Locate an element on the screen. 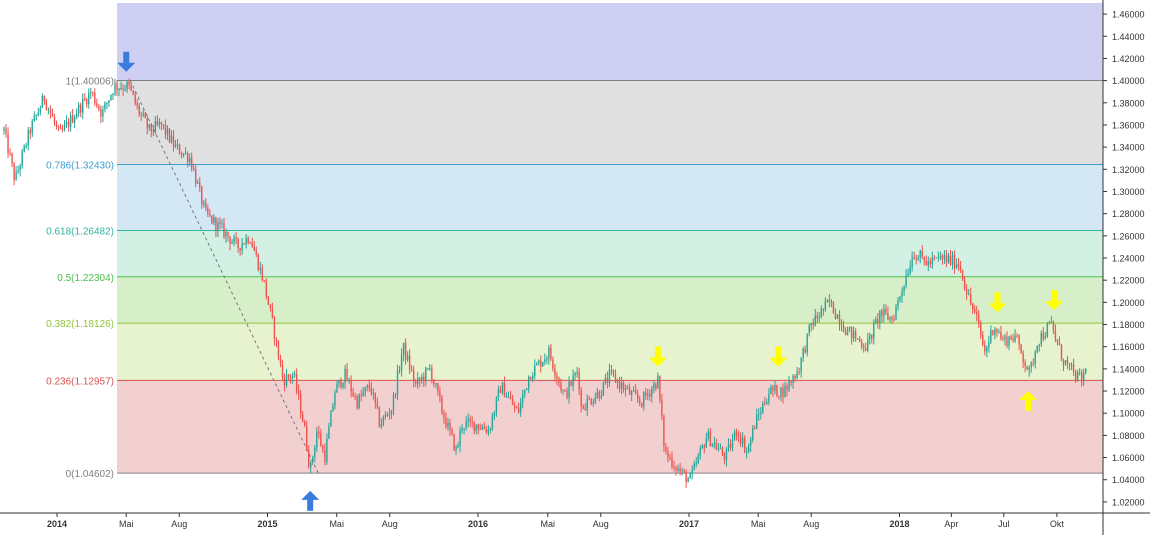  y-tick-label: 1.22000 is located at coordinates (1128, 281).